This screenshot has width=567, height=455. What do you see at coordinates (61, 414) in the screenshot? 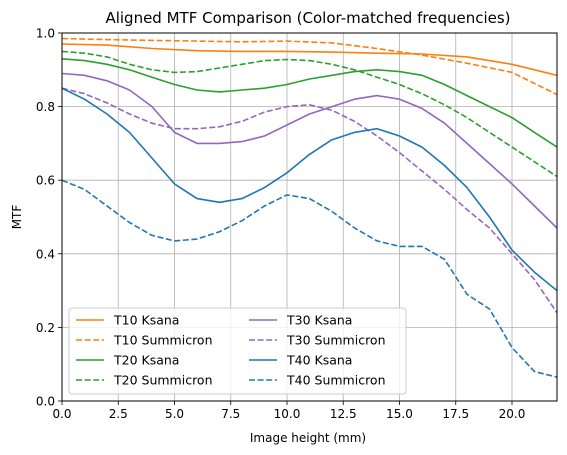
I see `x-tick-label: 0.0` at bounding box center [61, 414].